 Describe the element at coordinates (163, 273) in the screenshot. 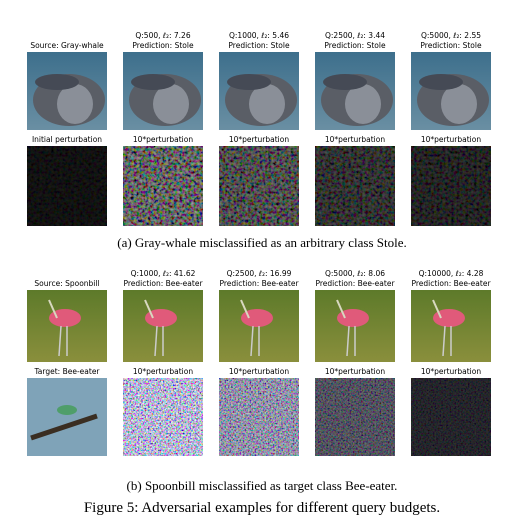

I see `query-label: Q:1000, ℓ₂: 41.62` at that location.